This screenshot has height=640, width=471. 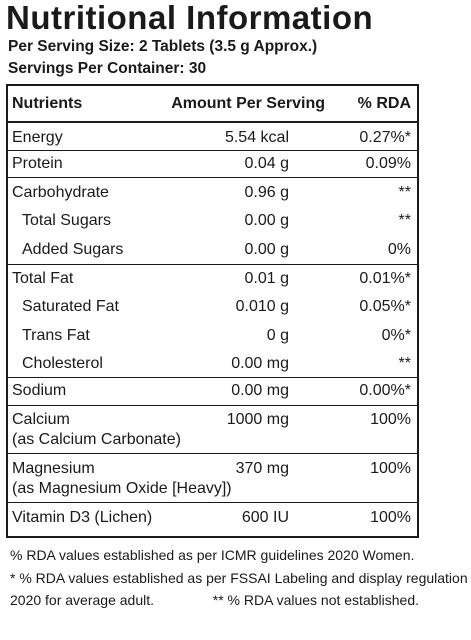 I want to click on header-amount: Amount Per Serving, so click(x=248, y=103).